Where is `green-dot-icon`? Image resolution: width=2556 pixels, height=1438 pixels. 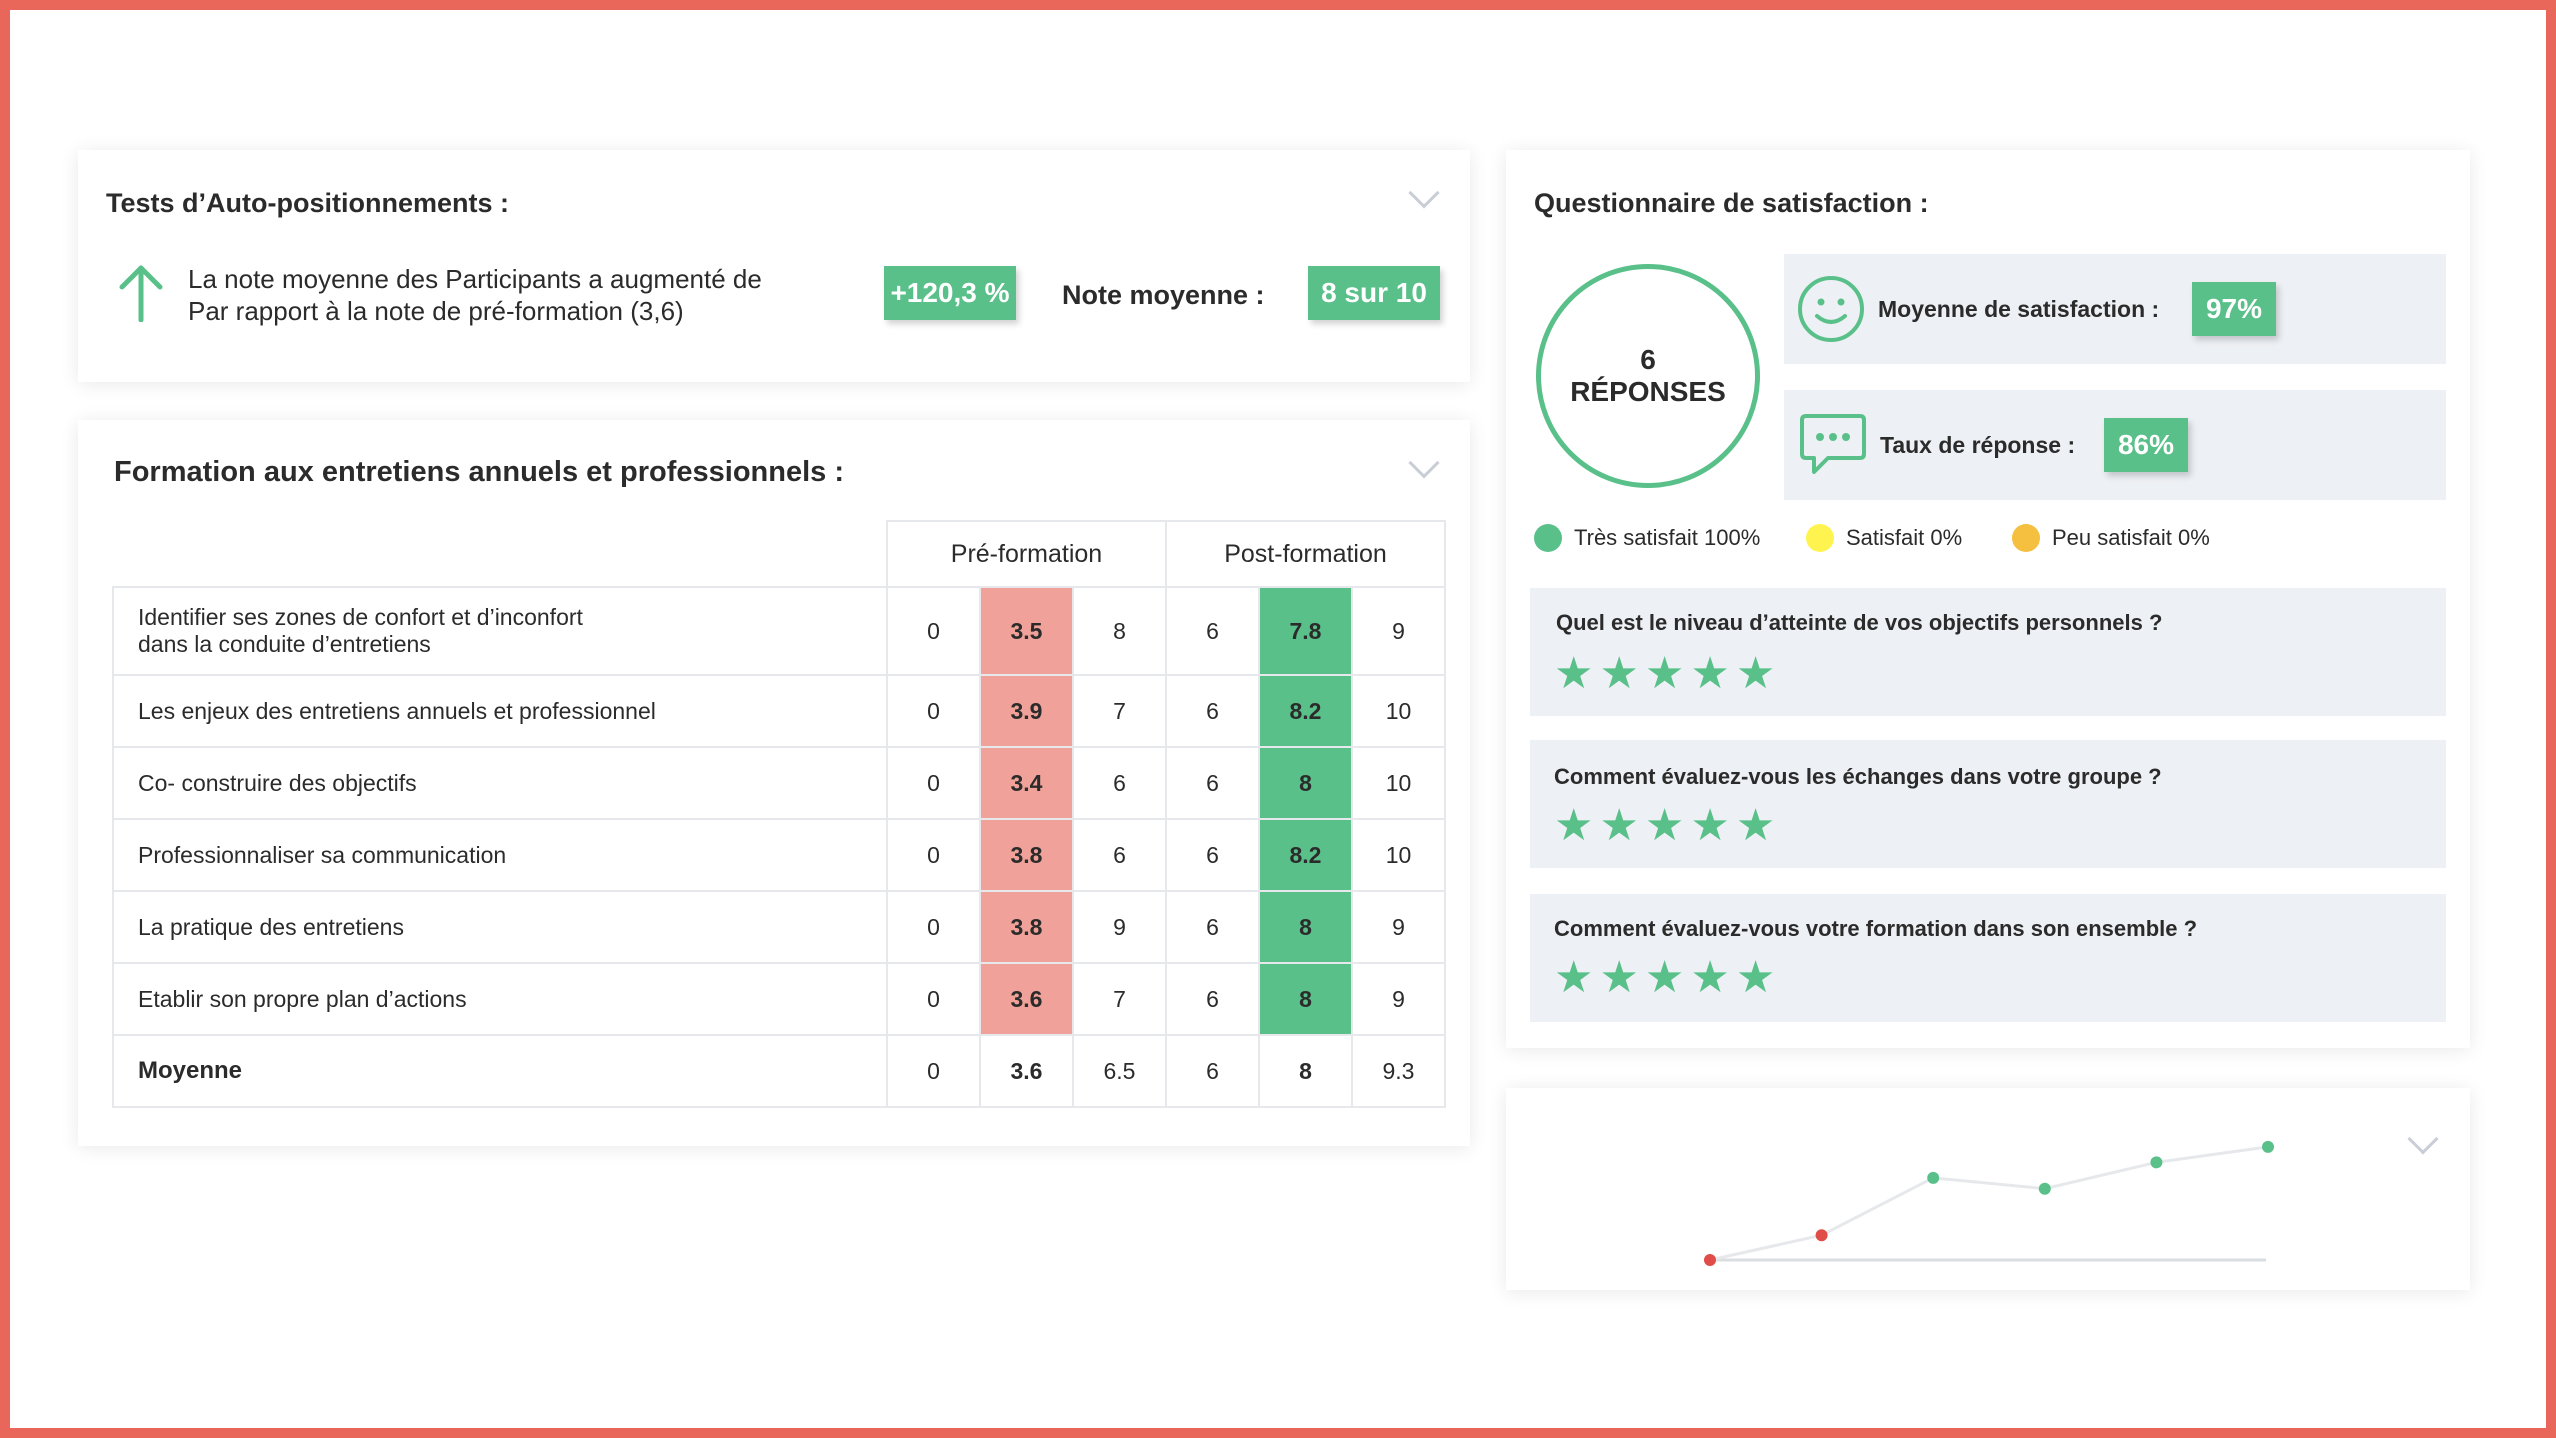 green-dot-icon is located at coordinates (1548, 538).